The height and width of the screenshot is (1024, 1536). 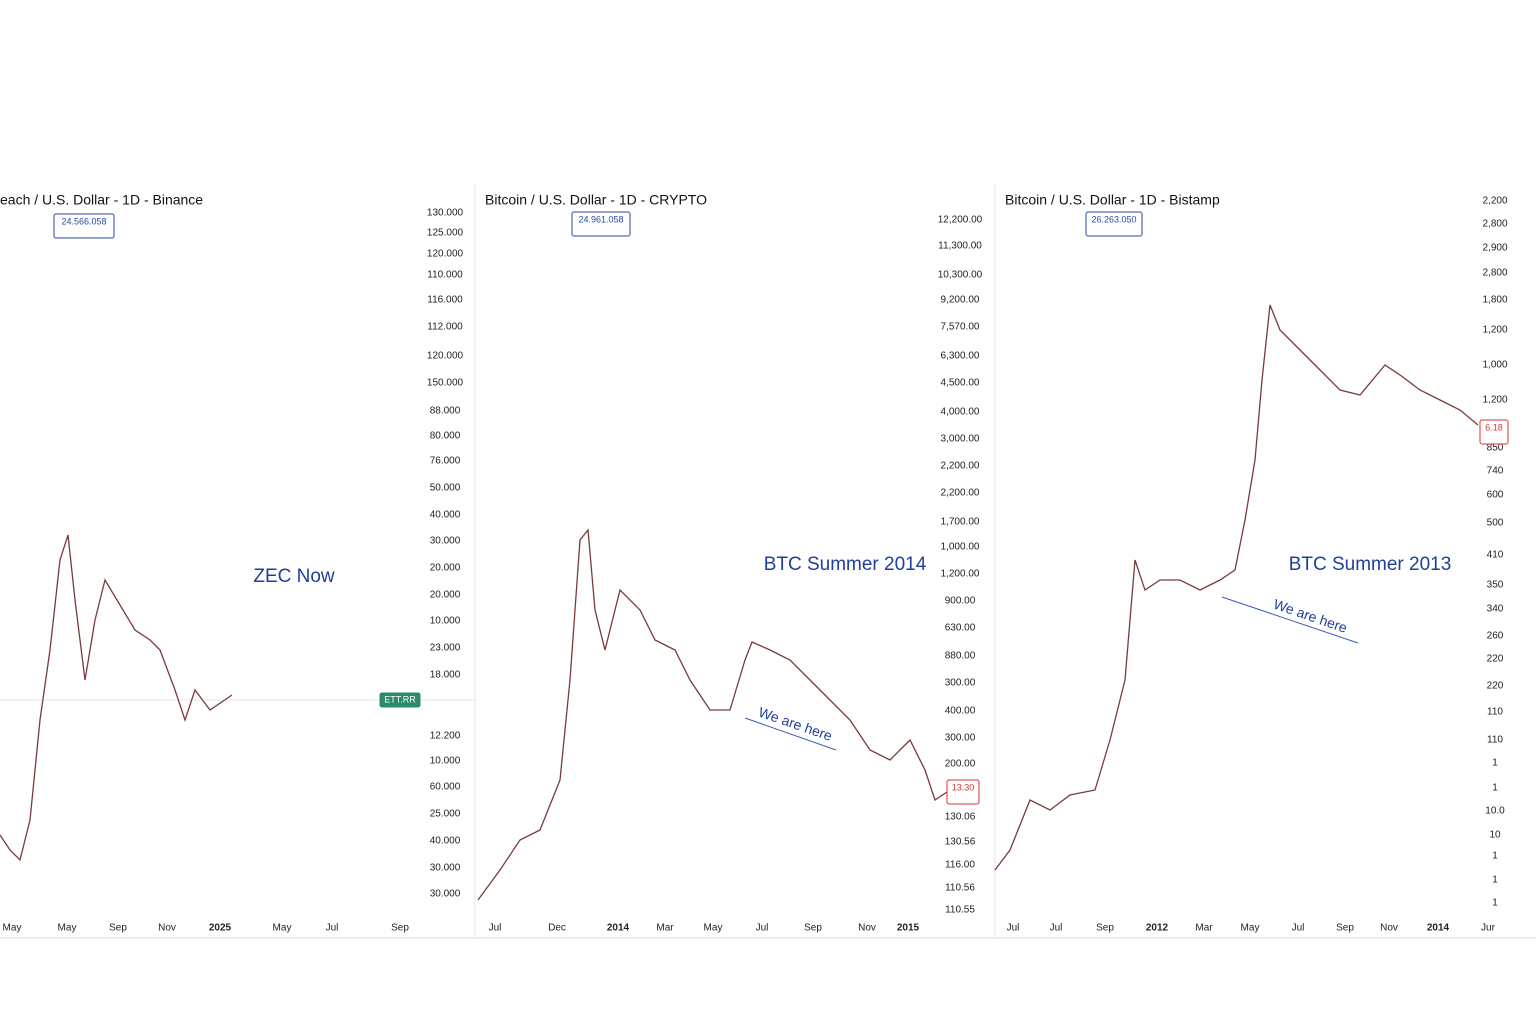 What do you see at coordinates (960, 574) in the screenshot?
I see `y-axis-label: 1,200.00` at bounding box center [960, 574].